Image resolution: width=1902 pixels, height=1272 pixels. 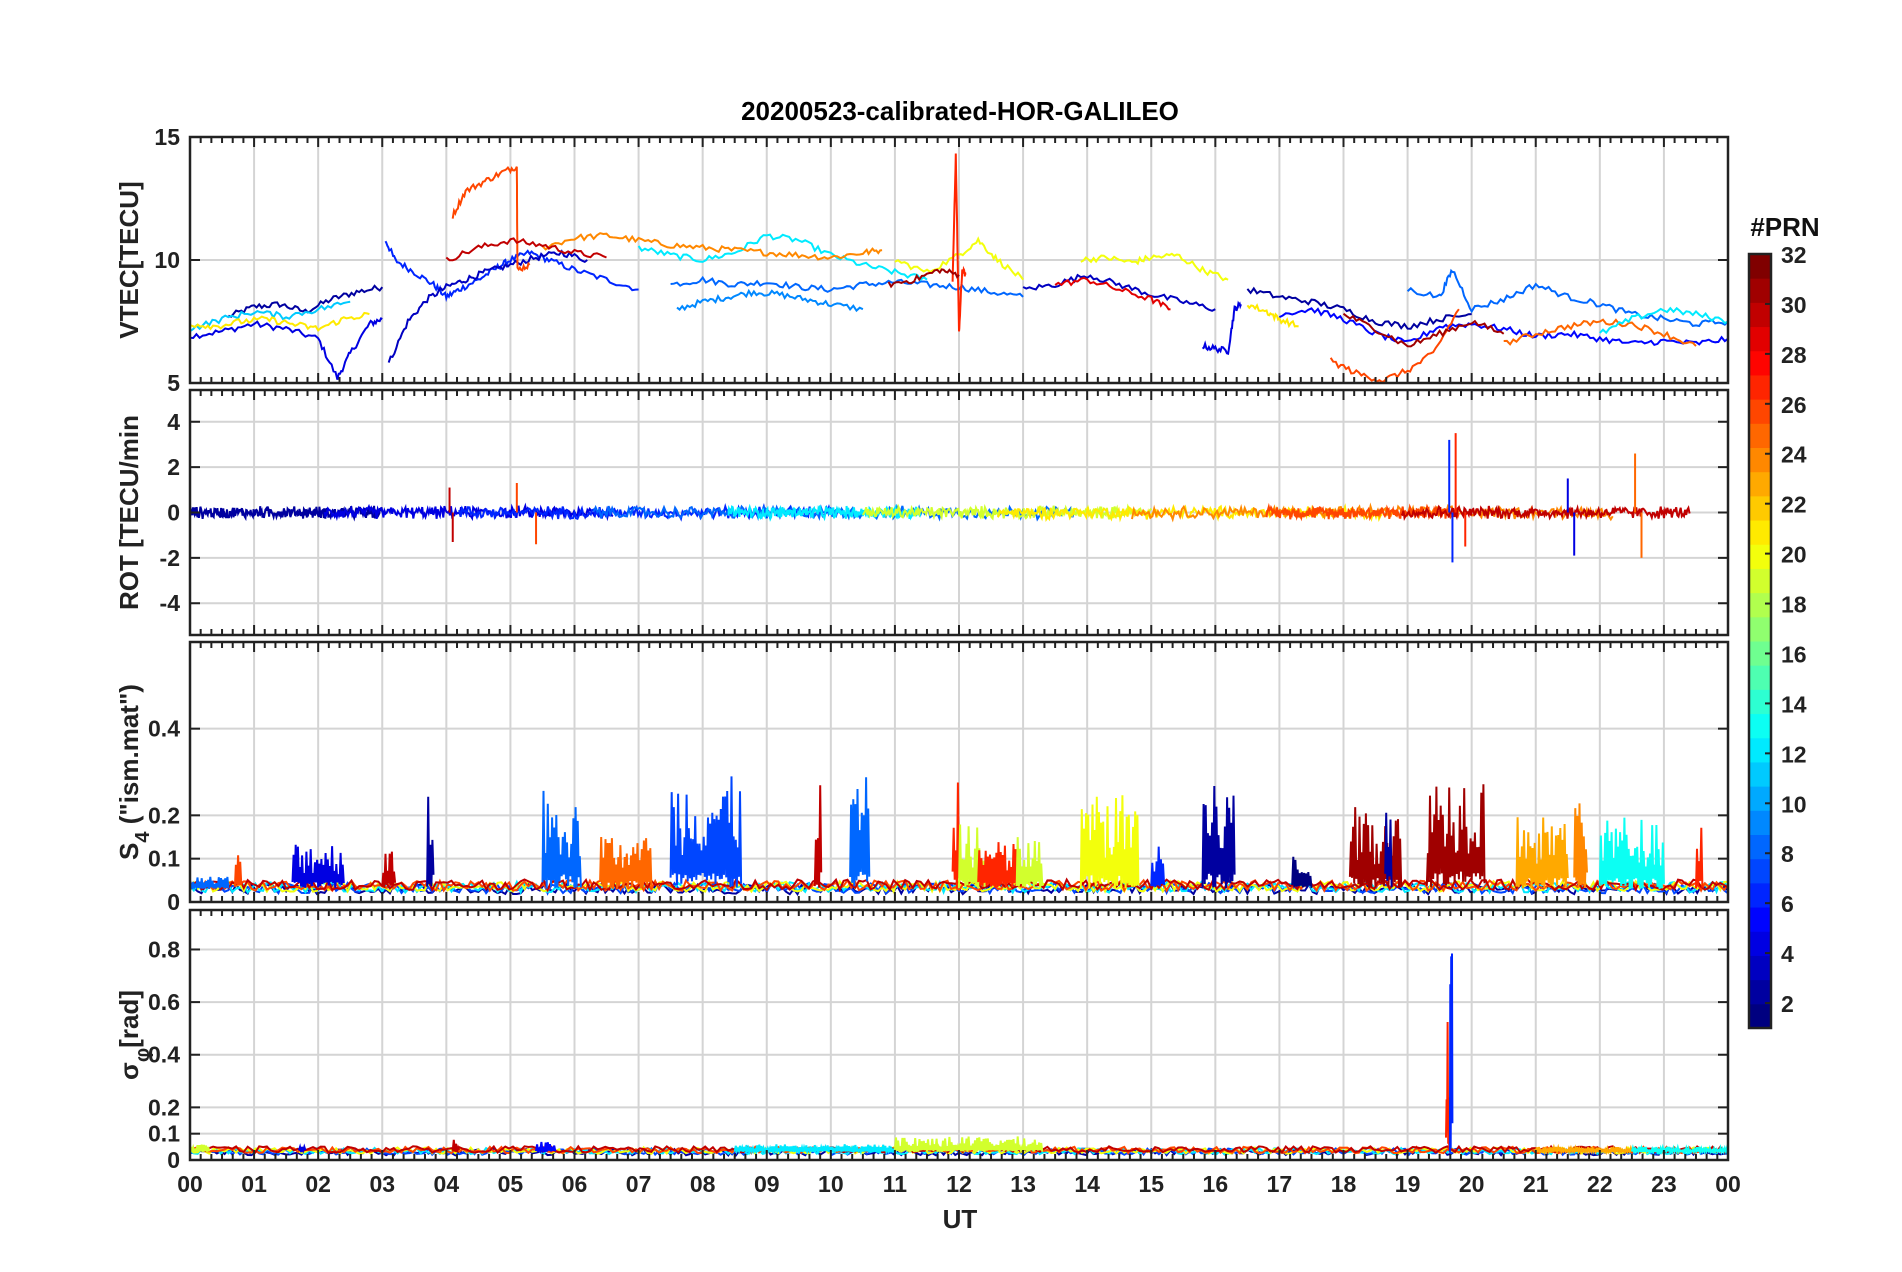 I want to click on chart-title: 20200523-calibrated-HOR-GALILEO, so click(x=960, y=111).